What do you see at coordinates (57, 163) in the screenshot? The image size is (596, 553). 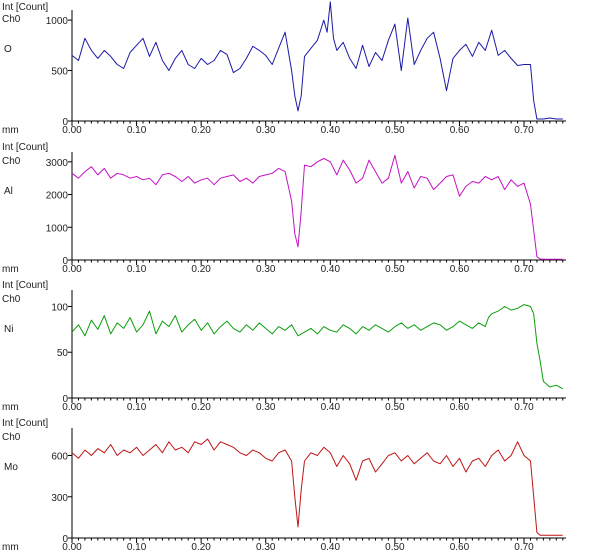 I see `y-tick-label: 3000` at bounding box center [57, 163].